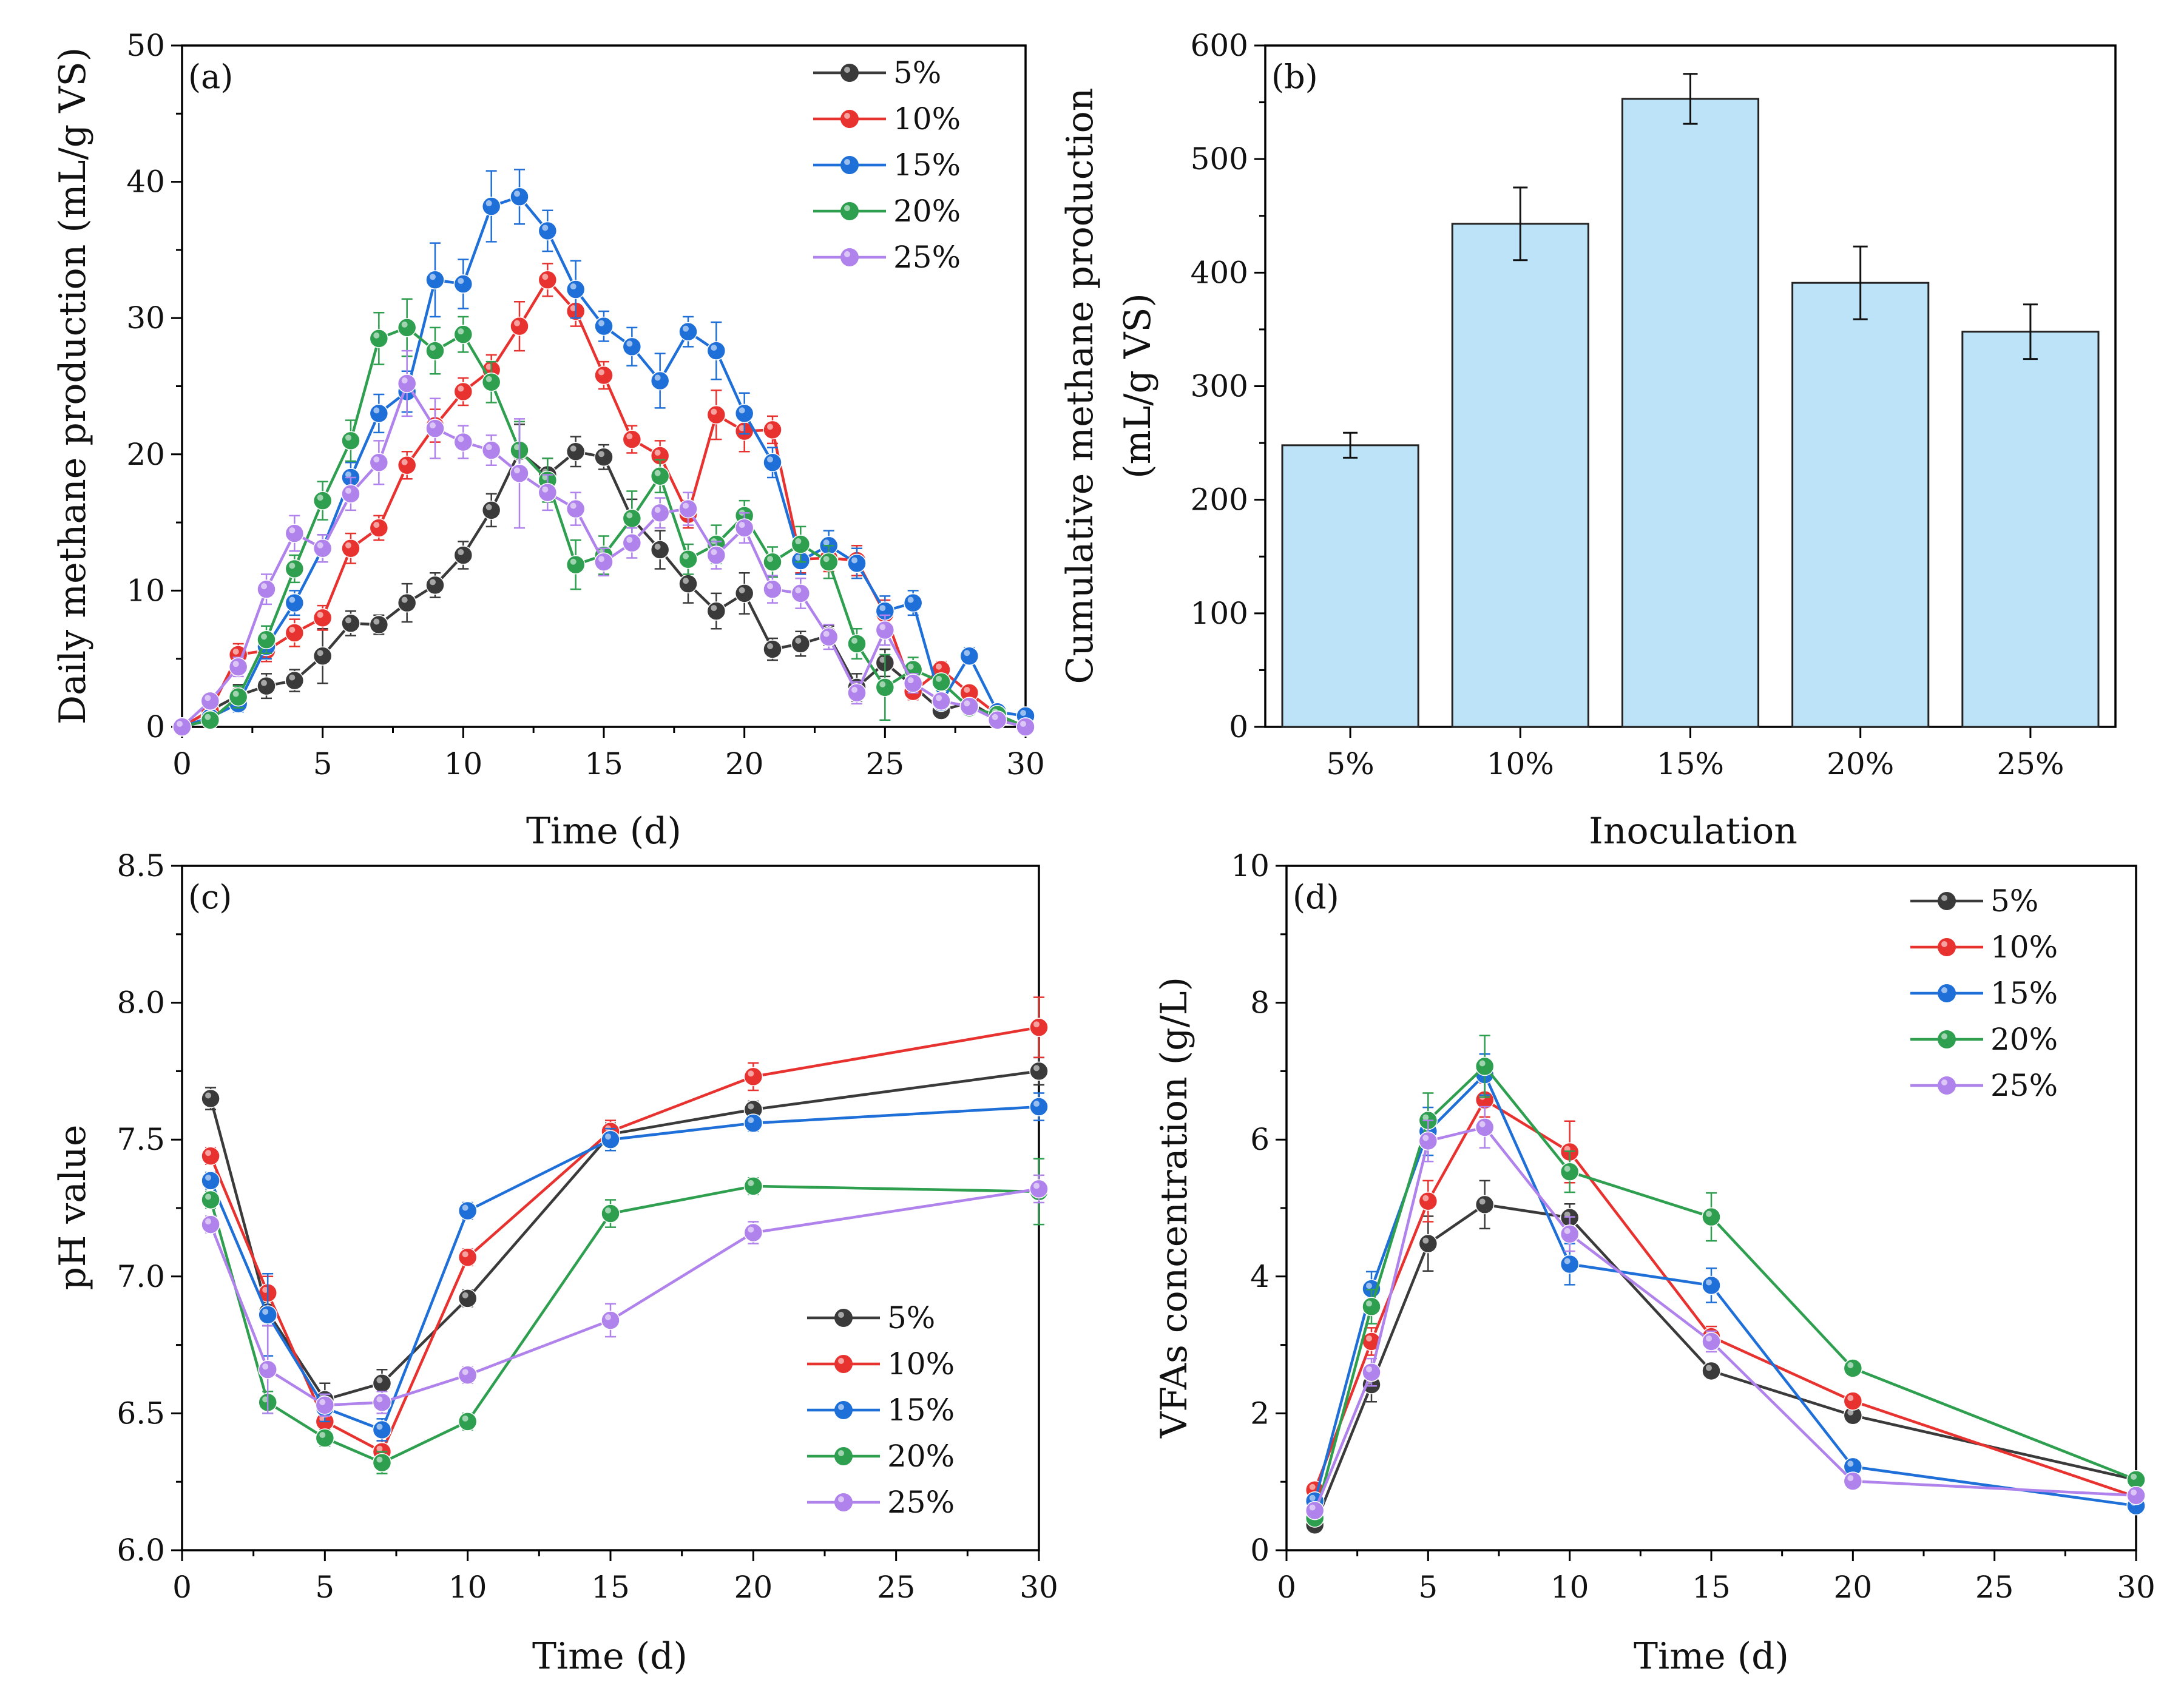 The width and height of the screenshot is (2164, 1708). Describe the element at coordinates (603, 543) in the screenshot. I see `series-25pct` at that location.